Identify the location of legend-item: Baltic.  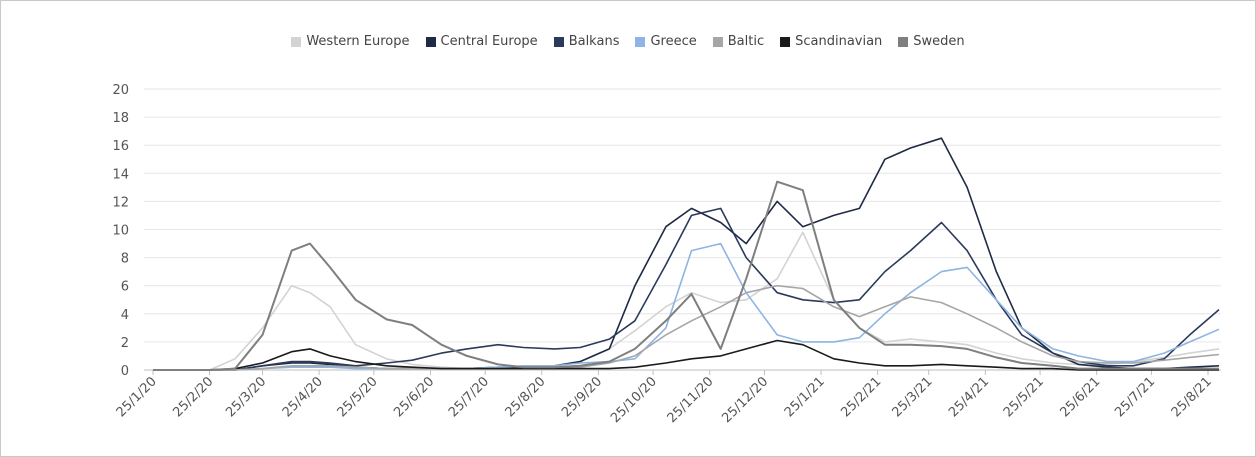
(738, 41).